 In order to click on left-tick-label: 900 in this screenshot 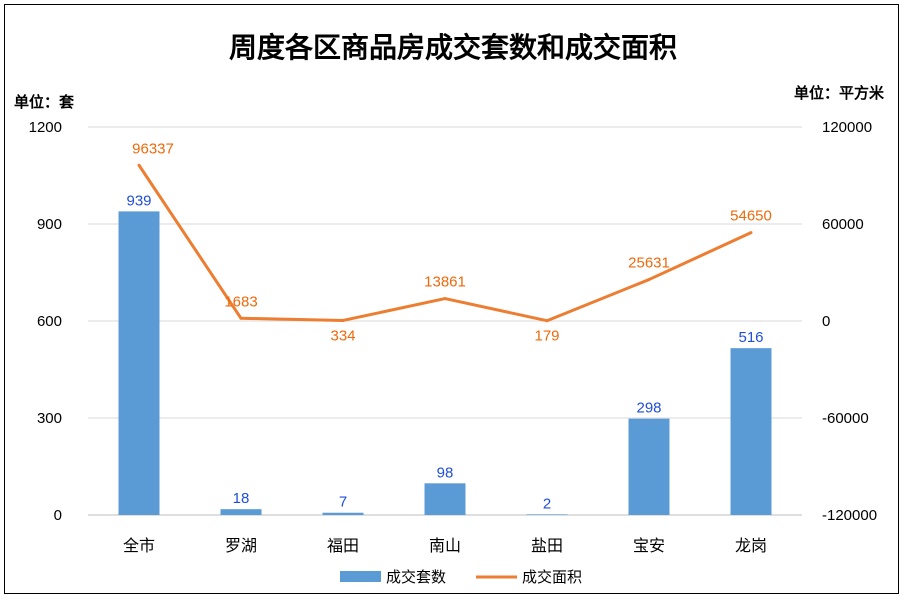, I will do `click(49, 224)`.